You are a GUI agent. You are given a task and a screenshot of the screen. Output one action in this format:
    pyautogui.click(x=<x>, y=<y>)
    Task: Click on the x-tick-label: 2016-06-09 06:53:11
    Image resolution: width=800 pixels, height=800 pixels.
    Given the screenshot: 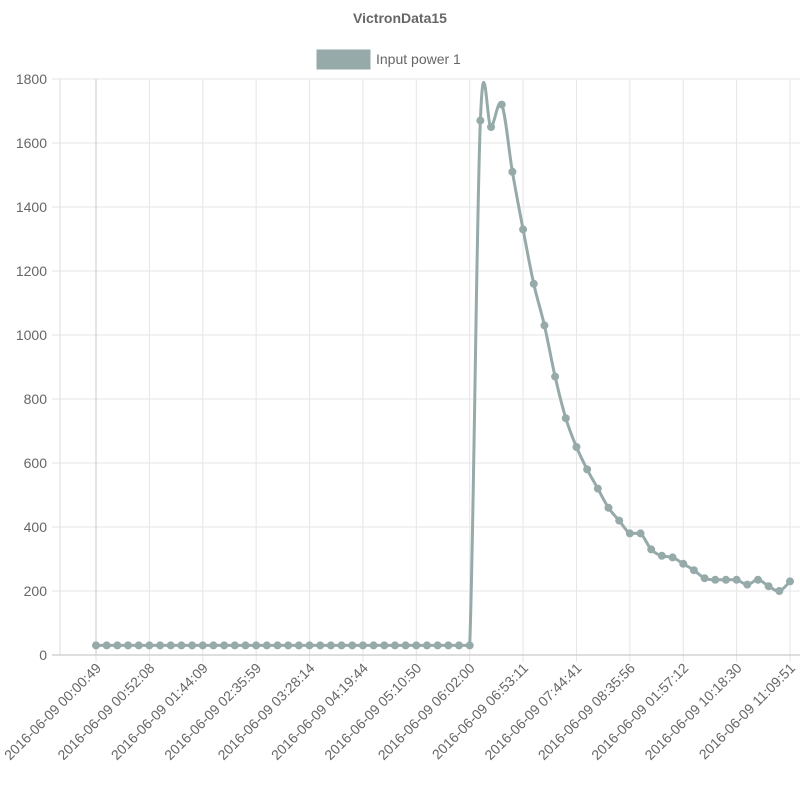 What is the action you would take?
    pyautogui.click(x=480, y=711)
    